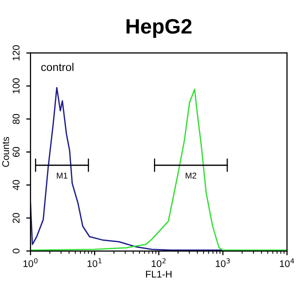 This screenshot has height=296, width=305. I want to click on y-tick-label: 0, so click(16, 251).